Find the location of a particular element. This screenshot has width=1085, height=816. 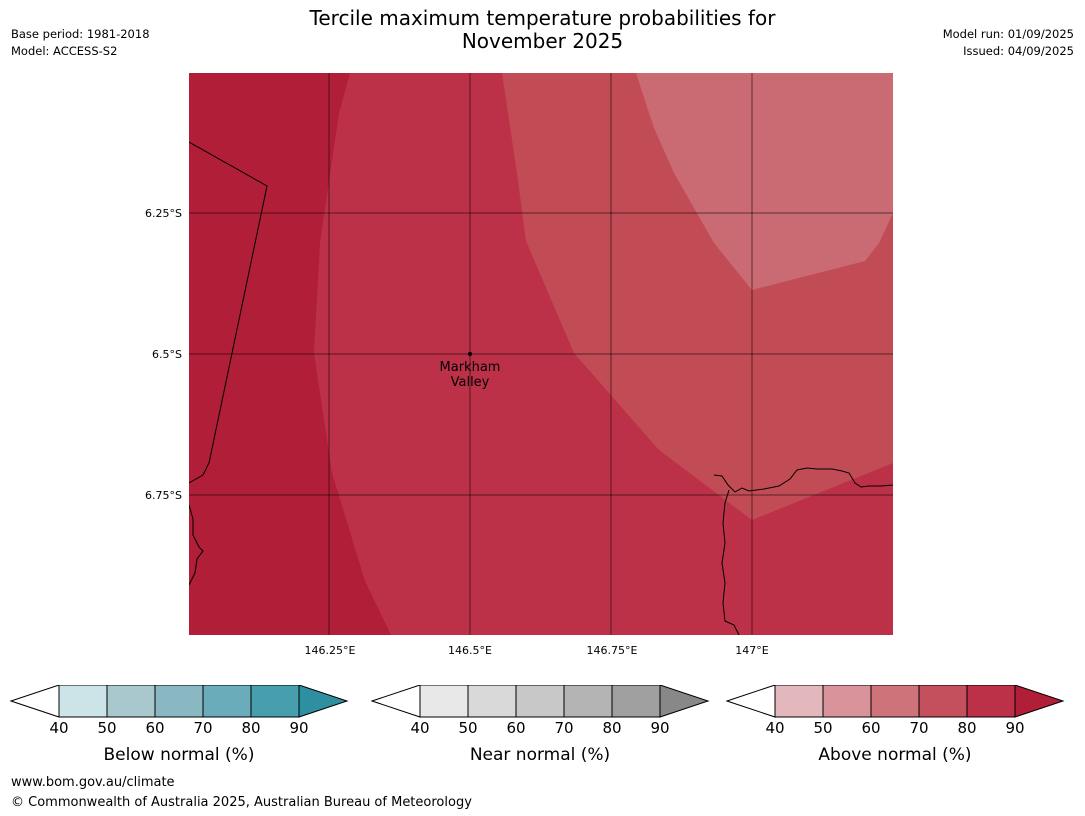

colorbar-above-normal is located at coordinates (895, 701).